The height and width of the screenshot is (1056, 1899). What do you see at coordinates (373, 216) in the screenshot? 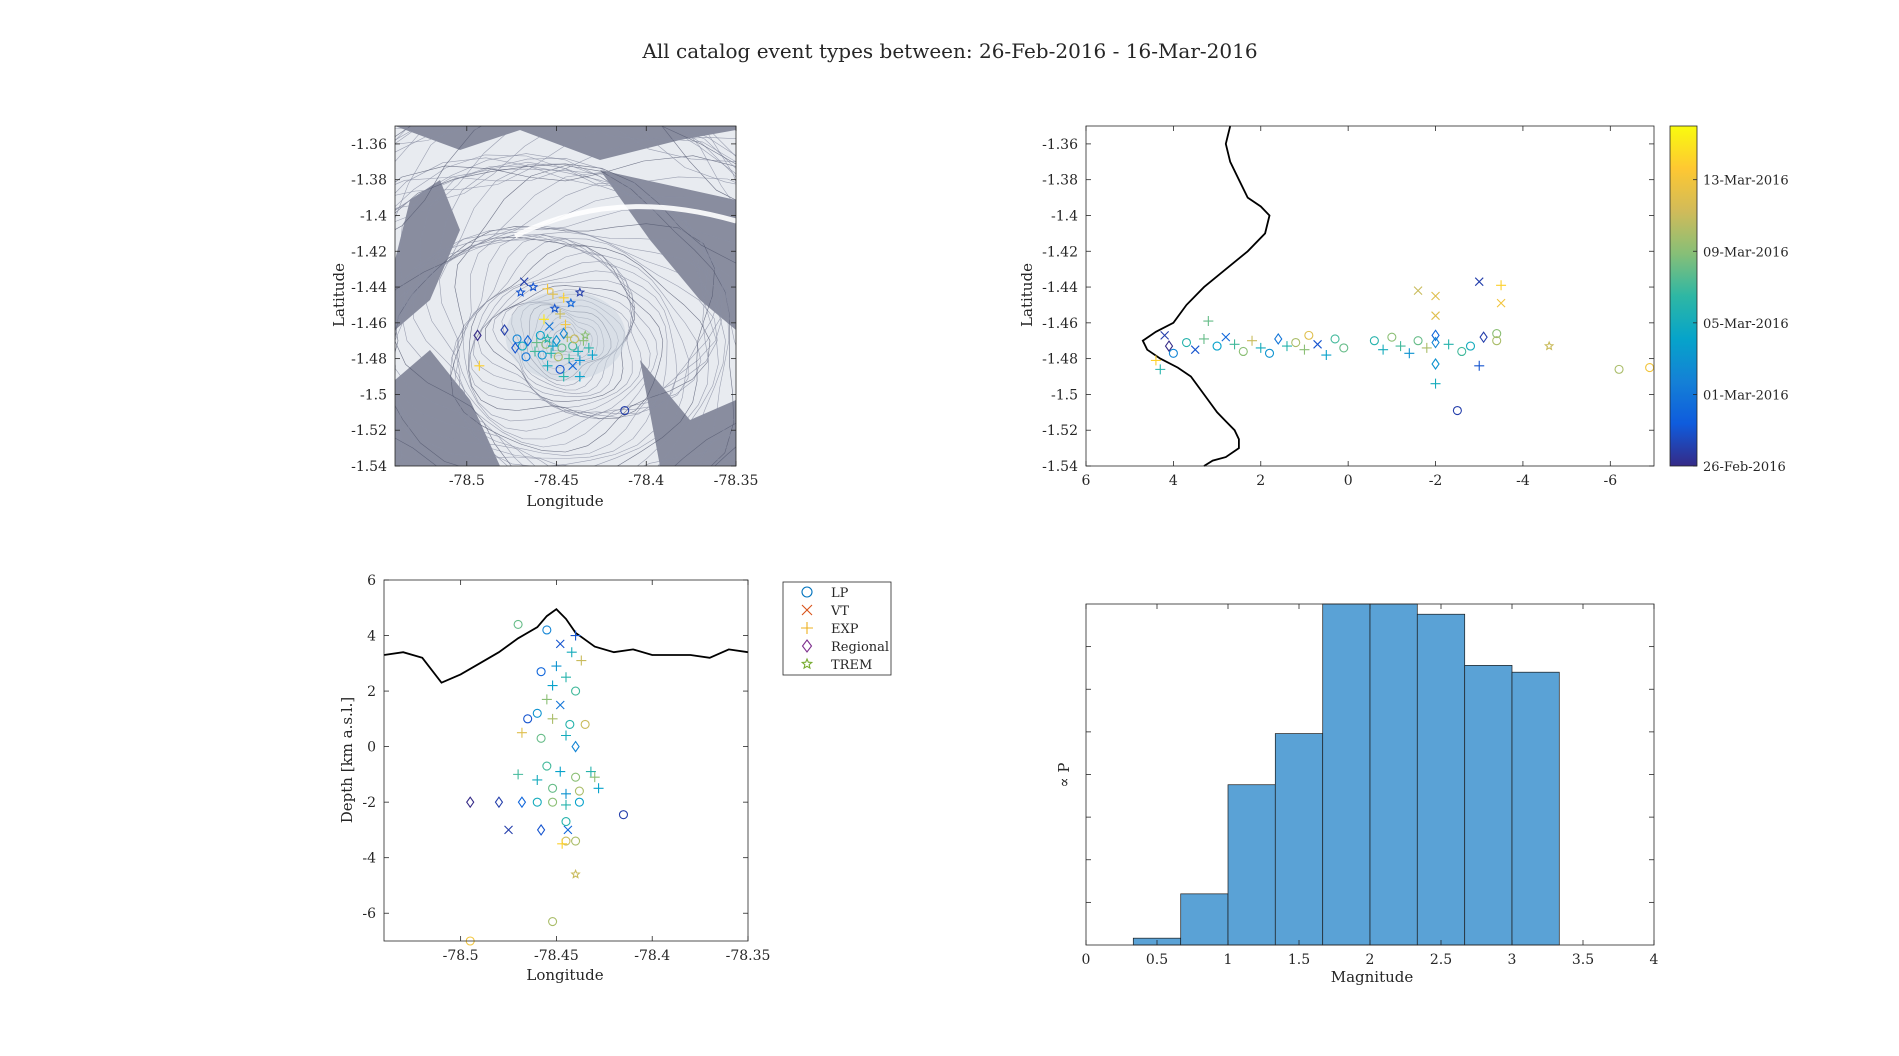
I see `y-tick-label: -1.4` at bounding box center [373, 216].